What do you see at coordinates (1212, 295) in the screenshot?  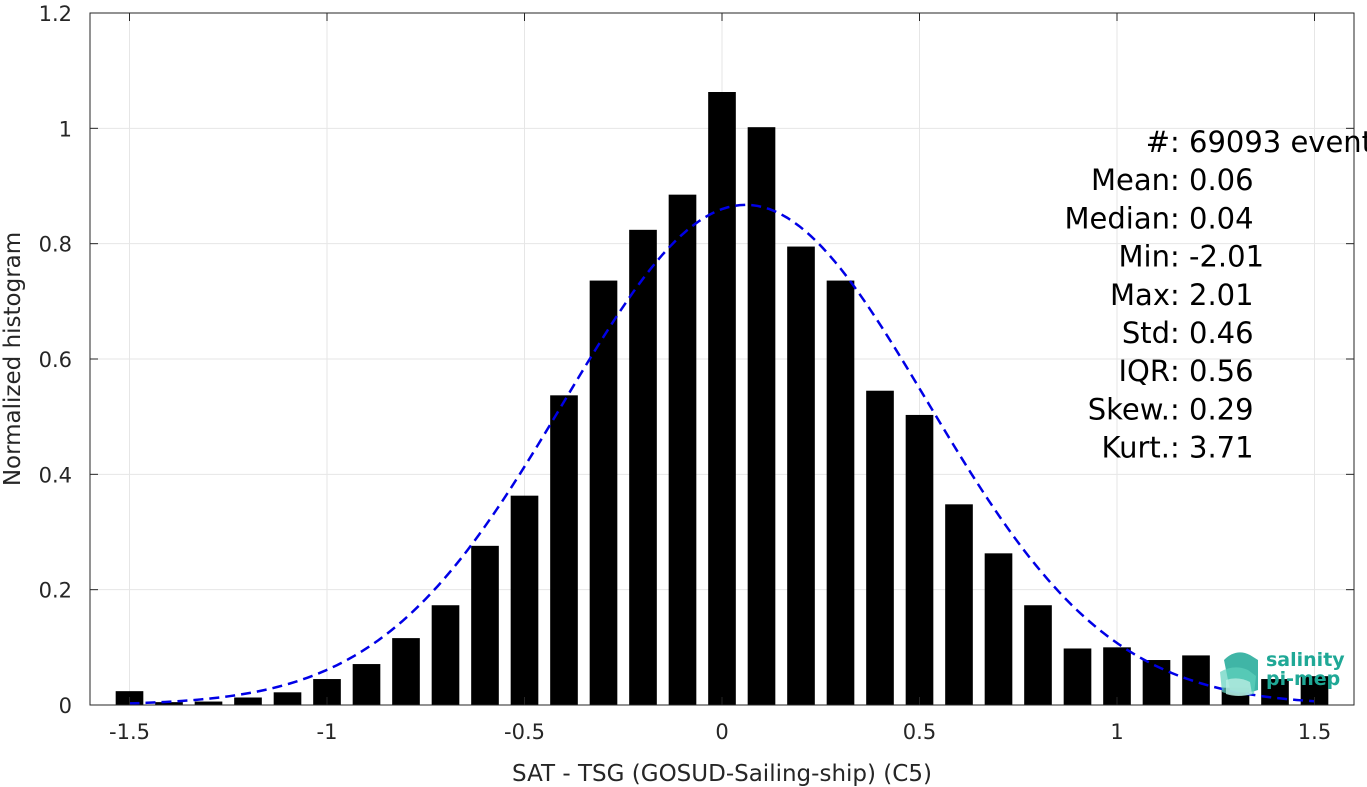 I see `stat-value-4: : 2.01` at bounding box center [1212, 295].